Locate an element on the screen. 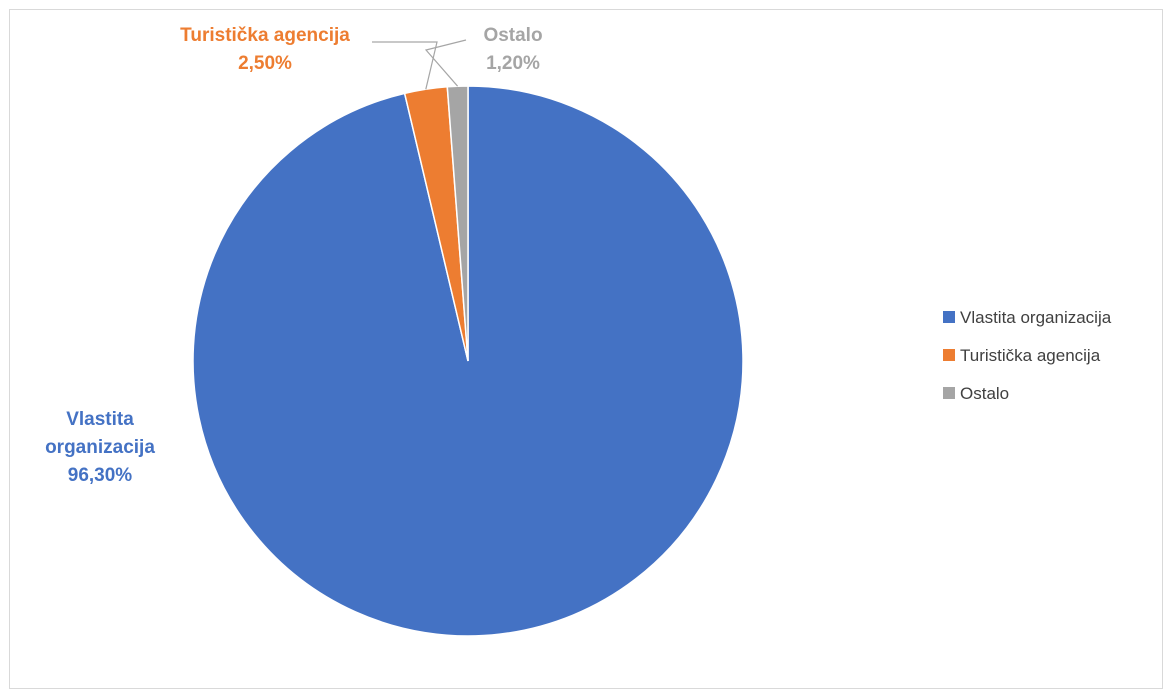  legend-swatch-vlastita-organizacija is located at coordinates (949, 317).